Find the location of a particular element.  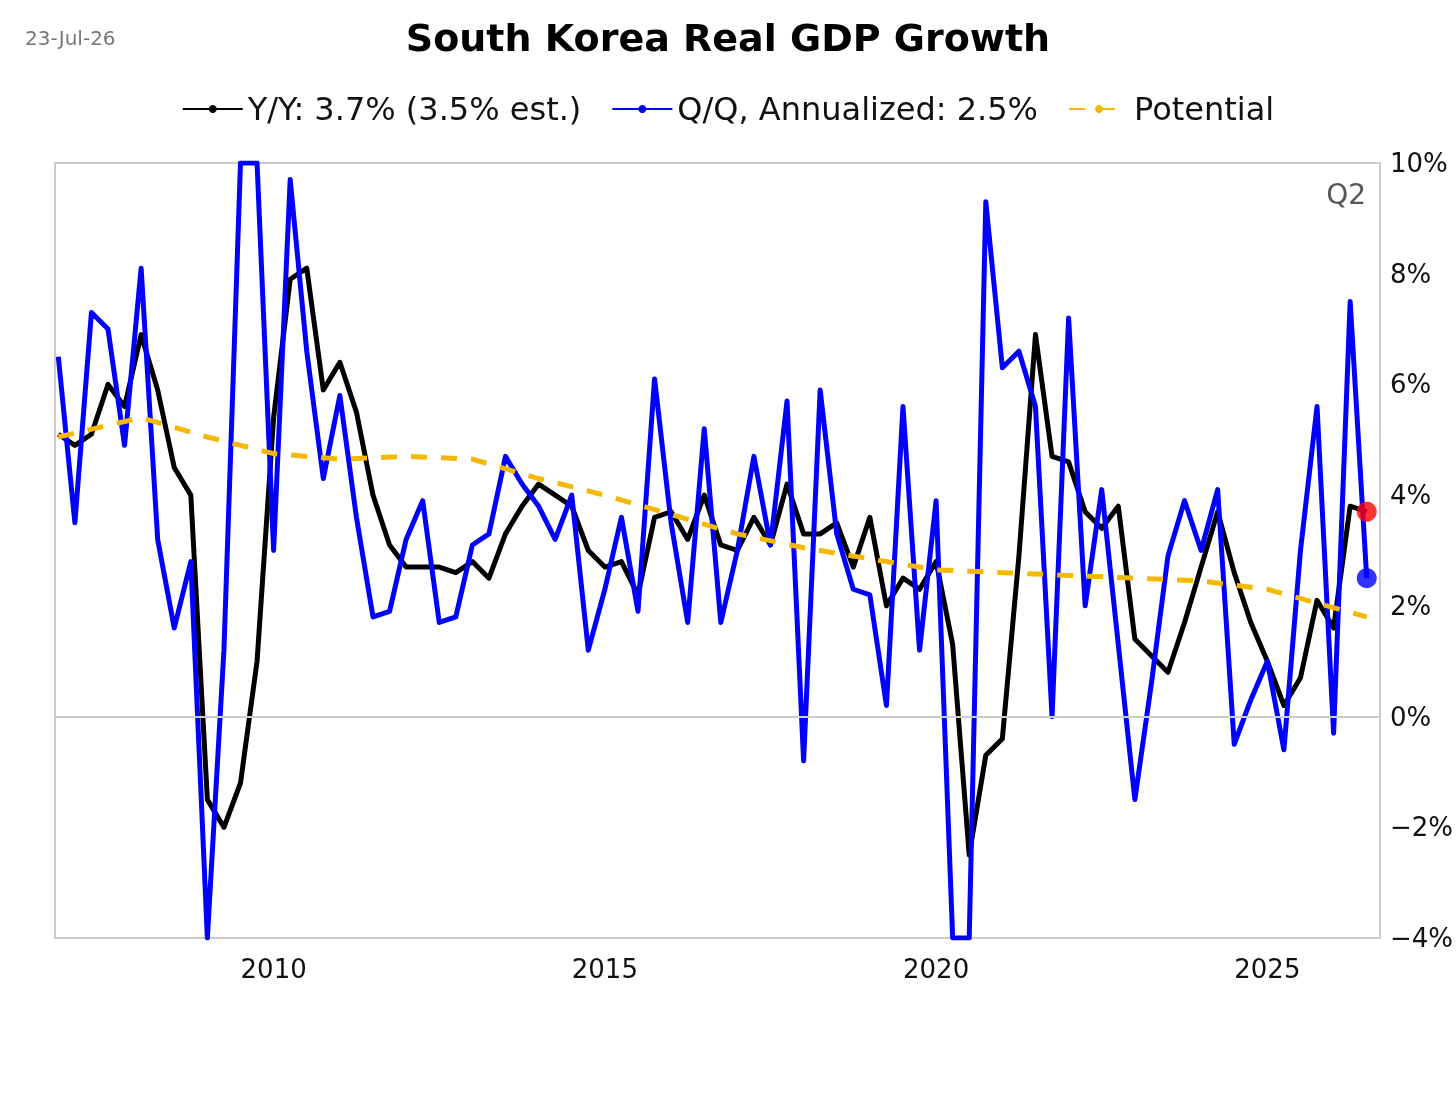

y-tick-label: −4% is located at coordinates (1421, 938).